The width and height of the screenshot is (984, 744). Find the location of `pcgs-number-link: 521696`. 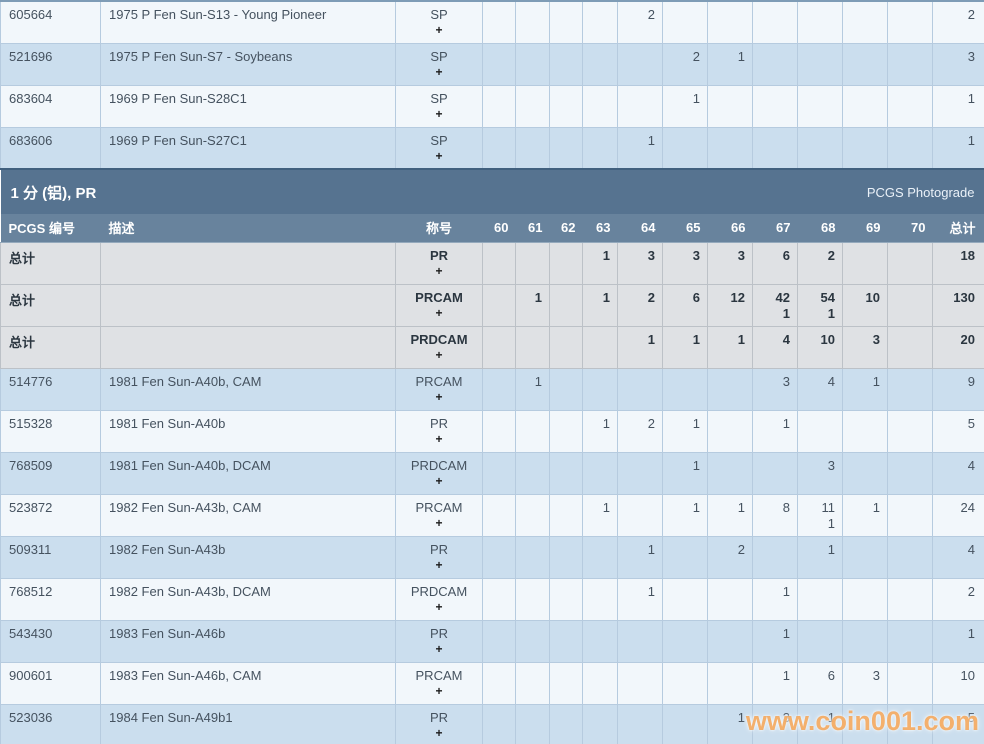

pcgs-number-link: 521696 is located at coordinates (50, 64).